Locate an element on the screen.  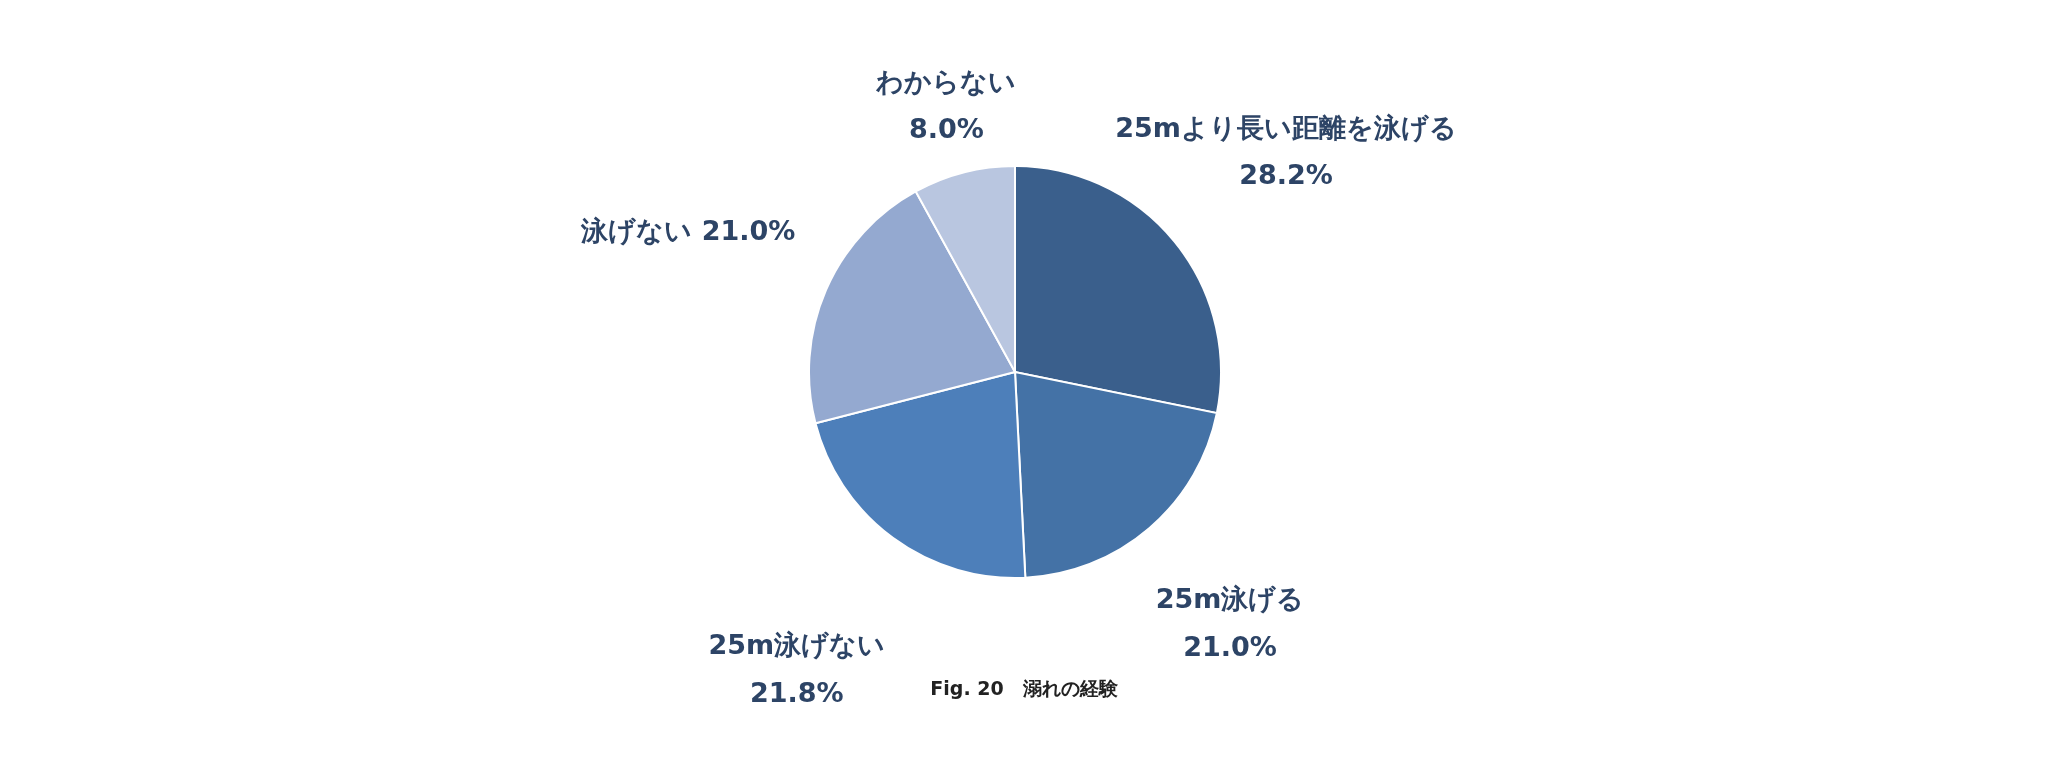
slice-label: 25m泳げる is located at coordinates (1230, 599).